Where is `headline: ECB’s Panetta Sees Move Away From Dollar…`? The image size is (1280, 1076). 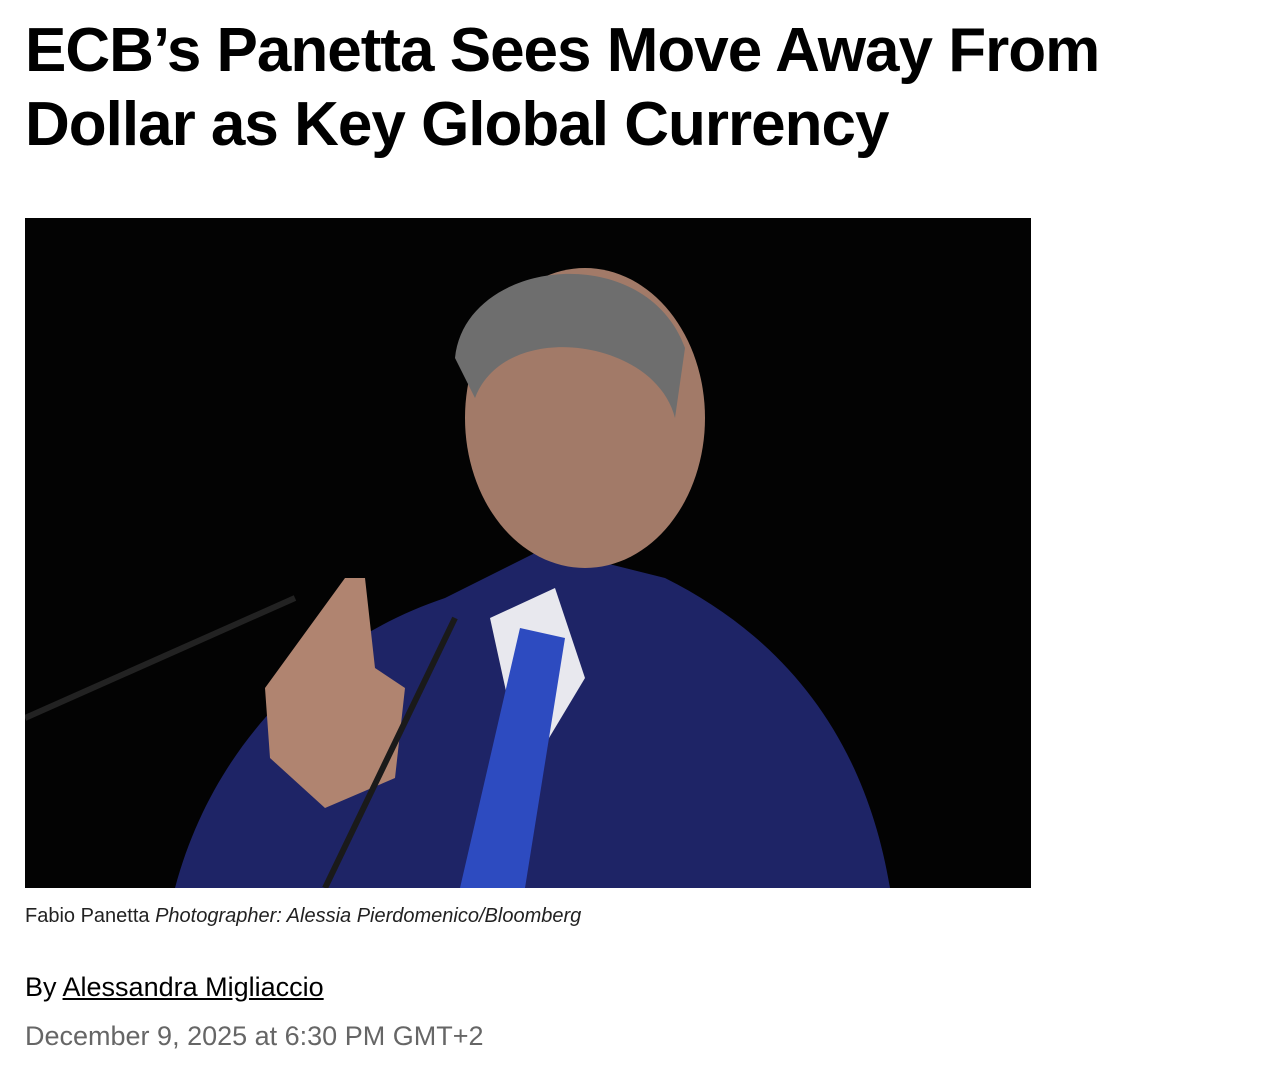 headline: ECB’s Panetta Sees Move Away From Dollar… is located at coordinates (562, 87).